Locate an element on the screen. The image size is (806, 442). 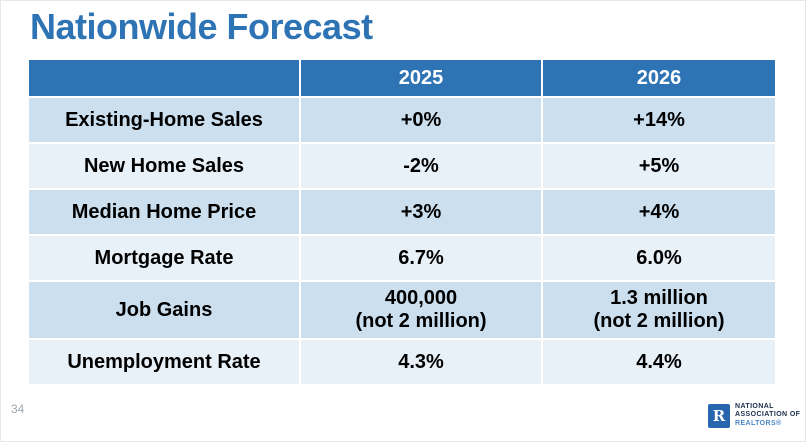
row-label: Job Gains is located at coordinates (164, 310).